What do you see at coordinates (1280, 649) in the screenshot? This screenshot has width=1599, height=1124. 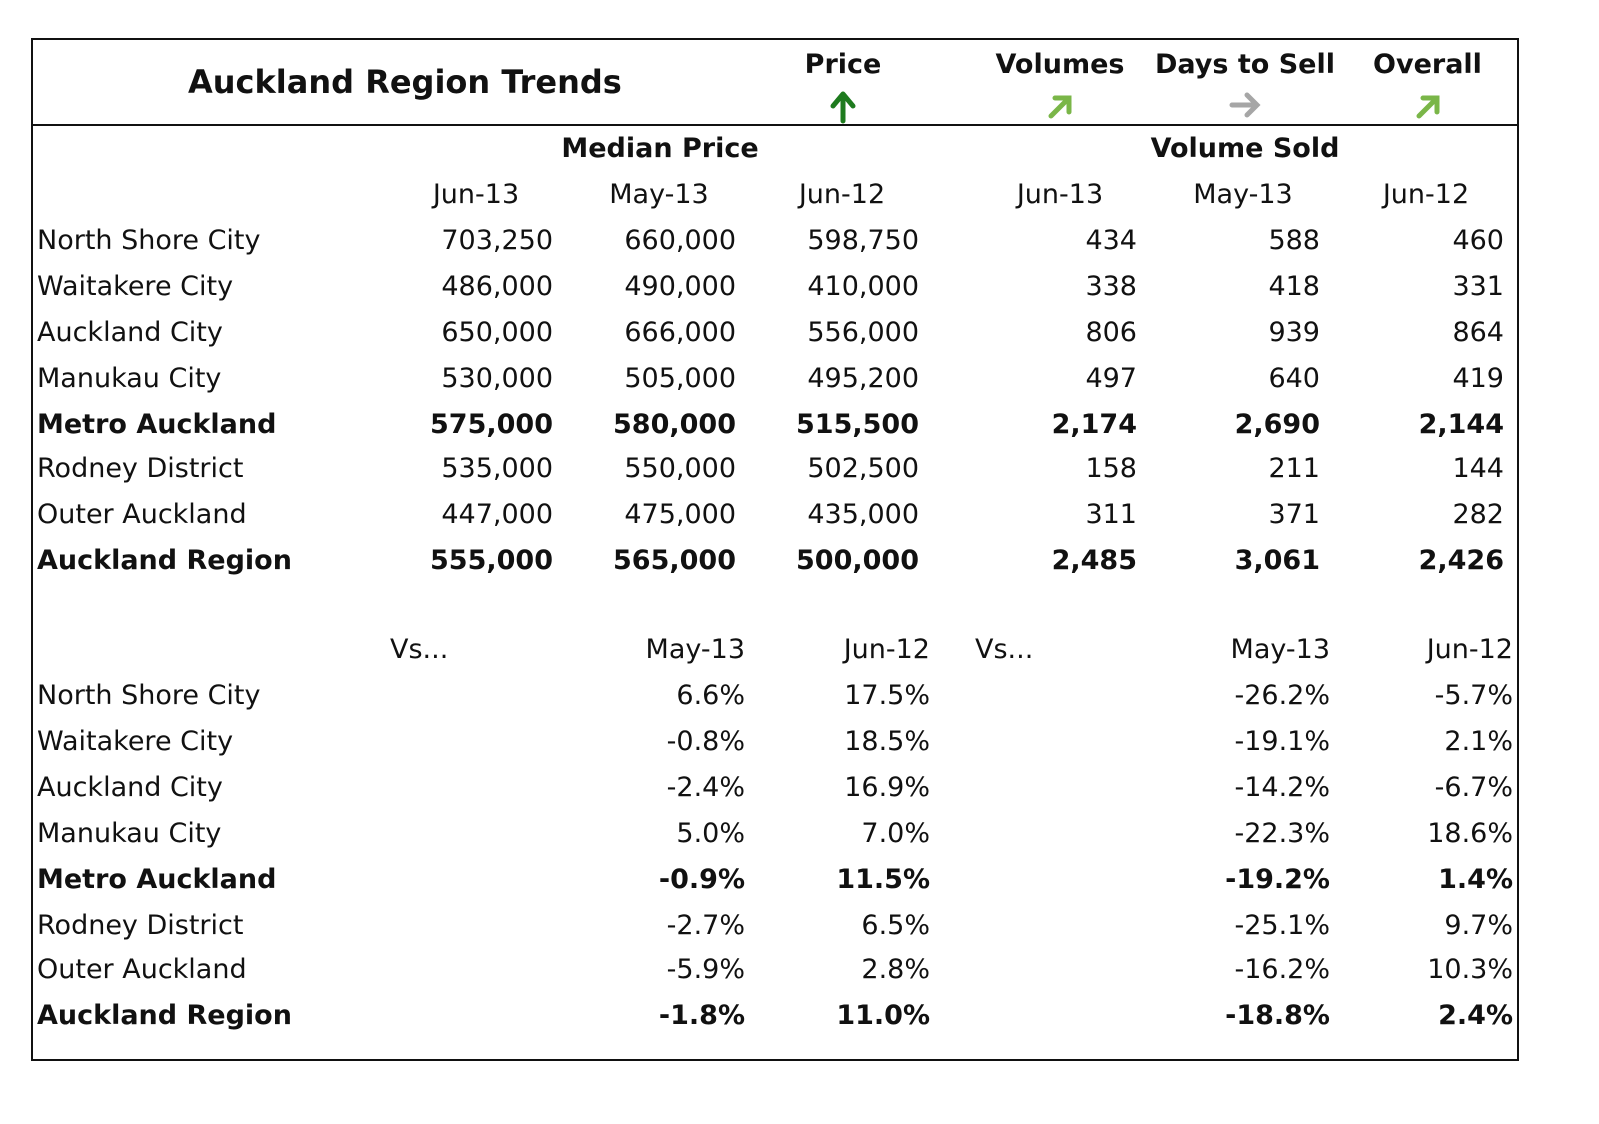 I see `bottom-col-volume-may13: May-13` at bounding box center [1280, 649].